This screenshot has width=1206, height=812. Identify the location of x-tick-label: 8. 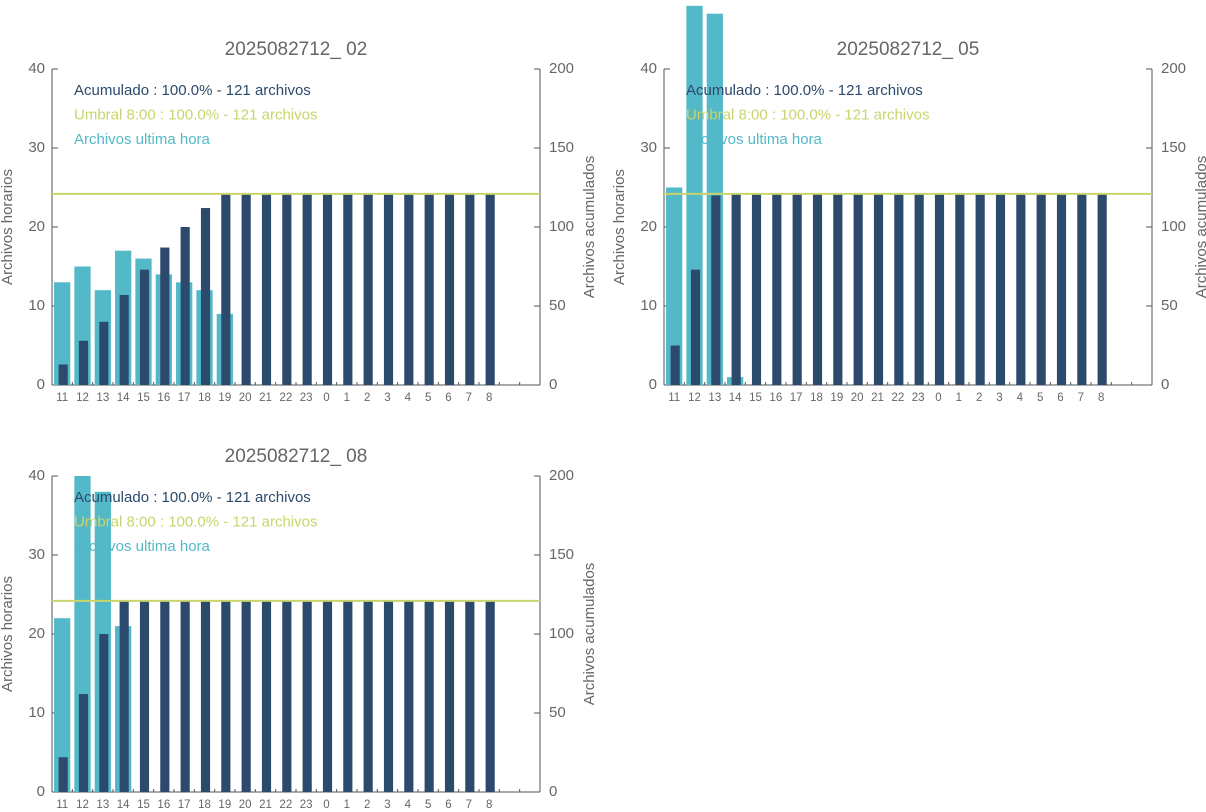
(1101, 398).